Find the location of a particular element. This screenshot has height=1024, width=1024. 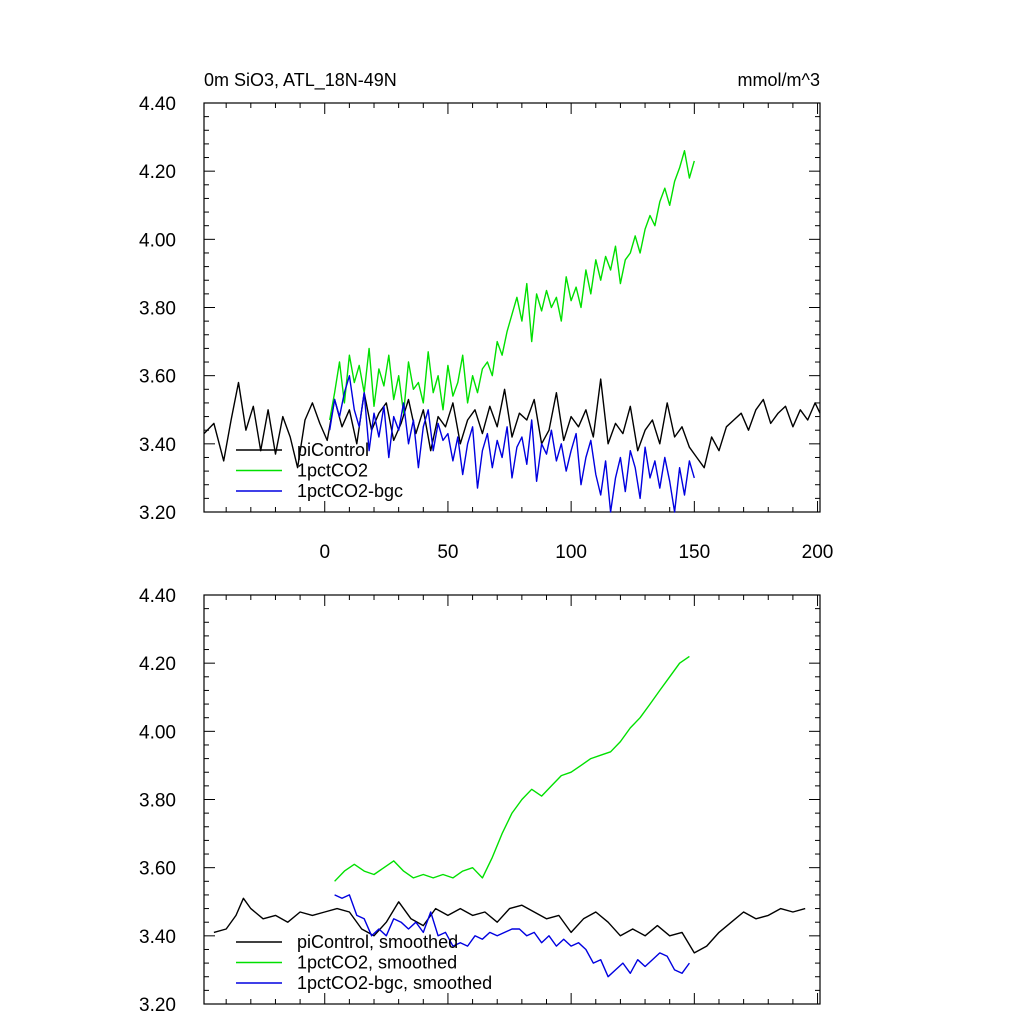

legend-label: 1pctCO2 is located at coordinates (332, 471).